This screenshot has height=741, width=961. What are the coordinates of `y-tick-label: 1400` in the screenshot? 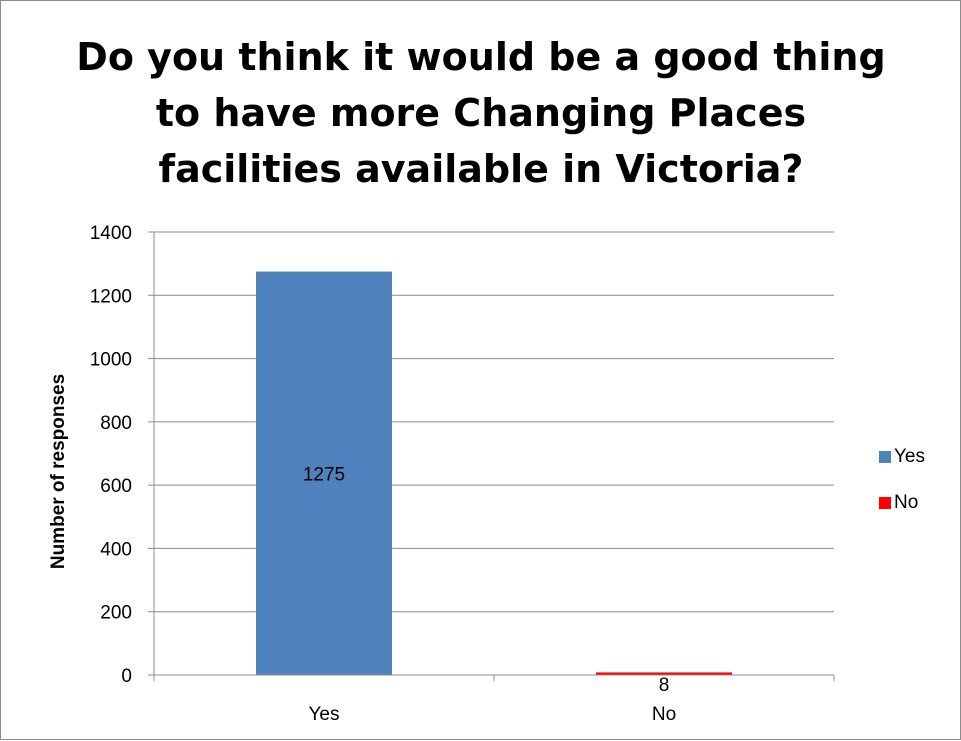 It's located at (111, 233).